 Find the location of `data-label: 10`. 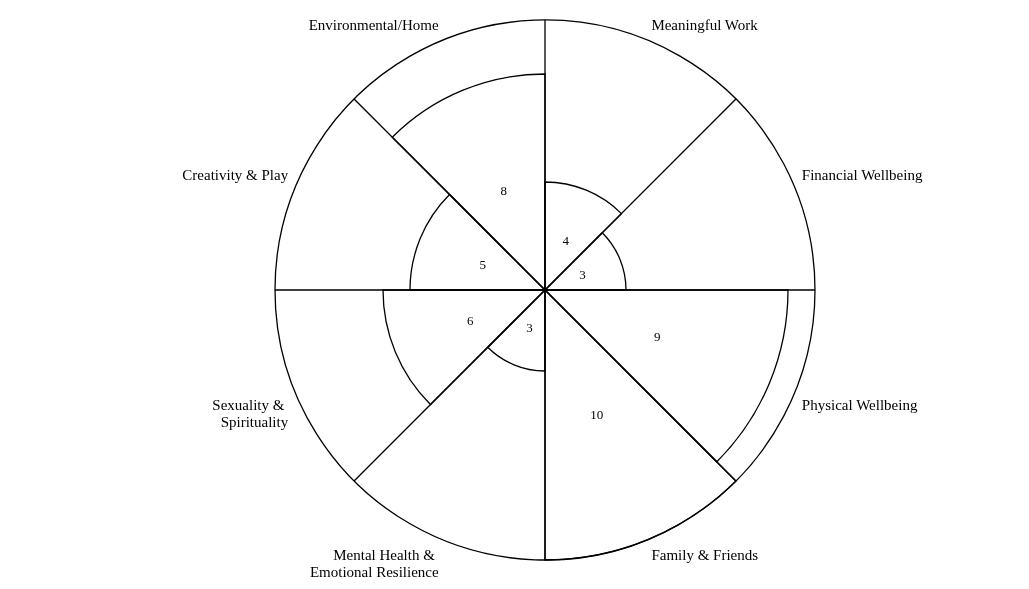

data-label: 10 is located at coordinates (597, 415).